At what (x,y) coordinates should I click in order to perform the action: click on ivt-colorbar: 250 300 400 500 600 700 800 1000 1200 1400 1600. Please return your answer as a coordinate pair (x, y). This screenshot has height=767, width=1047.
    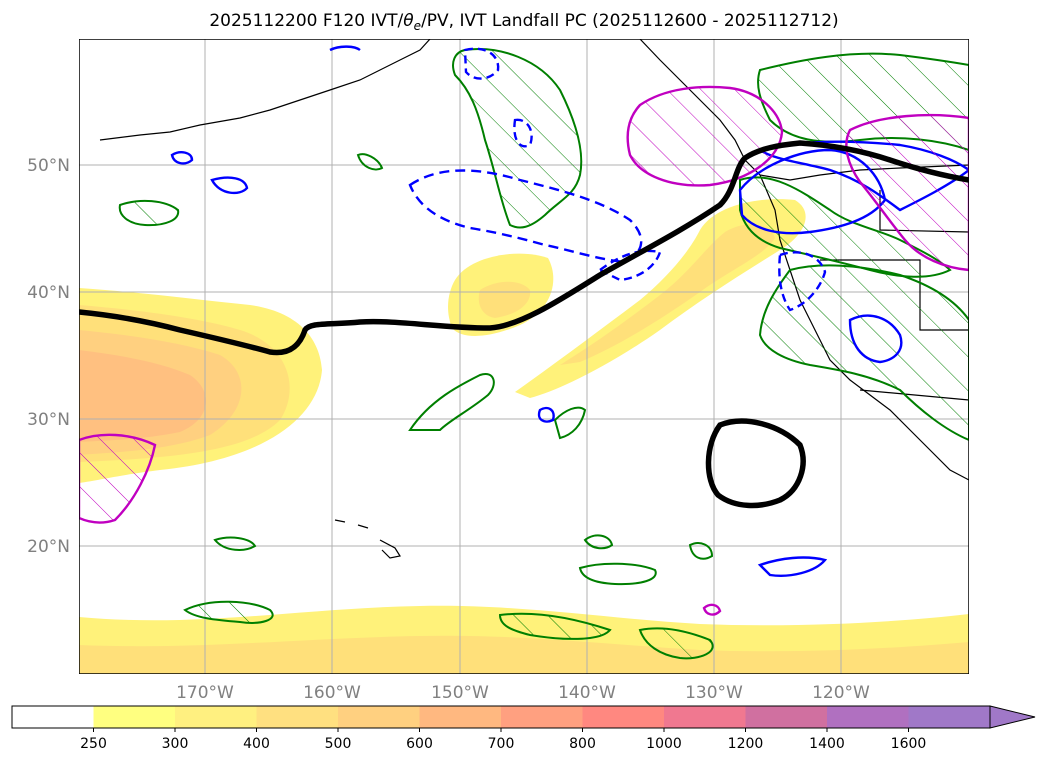
    Looking at the image, I should click on (523, 728).